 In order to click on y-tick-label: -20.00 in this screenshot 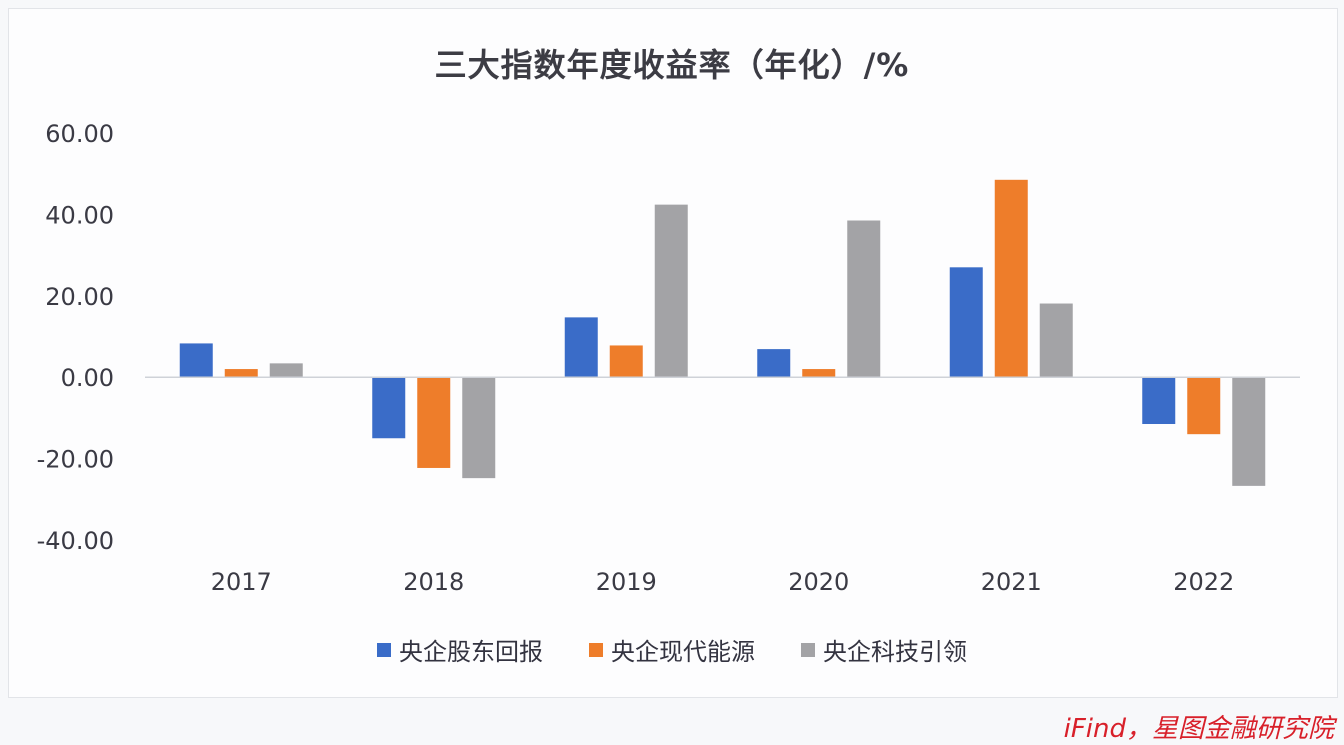, I will do `click(75, 460)`.